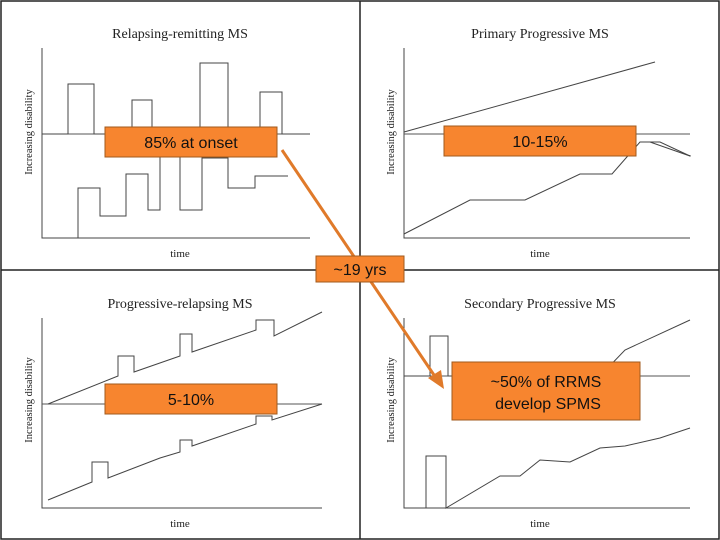  Describe the element at coordinates (540, 34) in the screenshot. I see `panel-title: Primary Progressive MS` at that location.